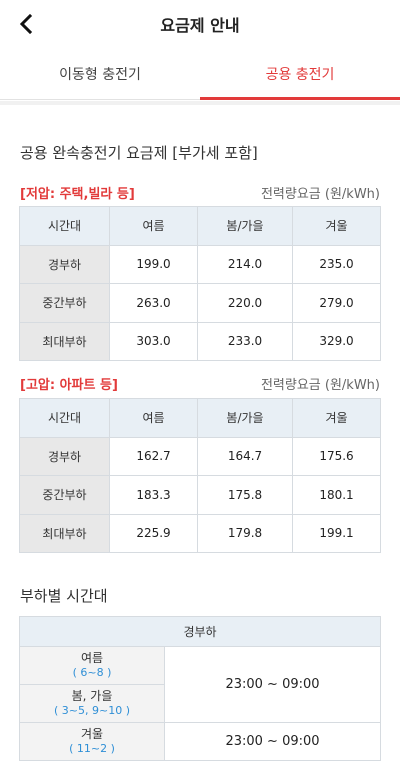  Describe the element at coordinates (153, 303) in the screenshot. I see `table-cell: 263.0` at that location.